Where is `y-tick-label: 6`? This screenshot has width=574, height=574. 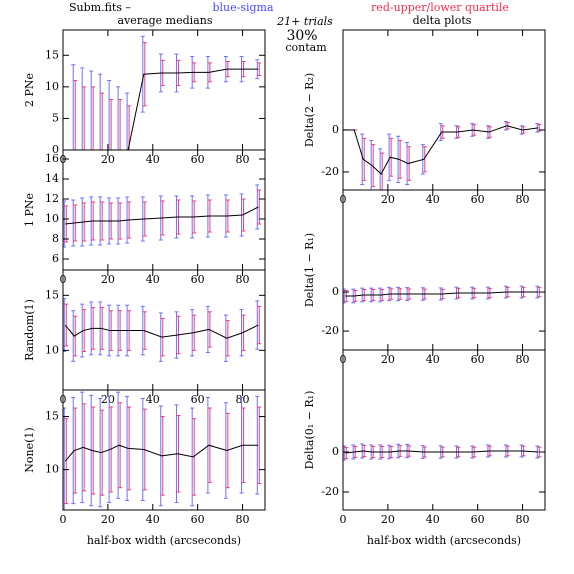
y-tick-label: 6 is located at coordinates (55, 258).